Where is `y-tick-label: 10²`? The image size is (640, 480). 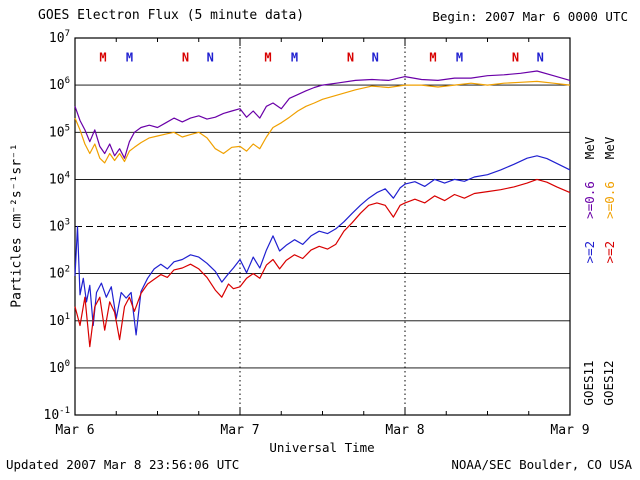 y-tick-label: 10² is located at coordinates (59, 273).